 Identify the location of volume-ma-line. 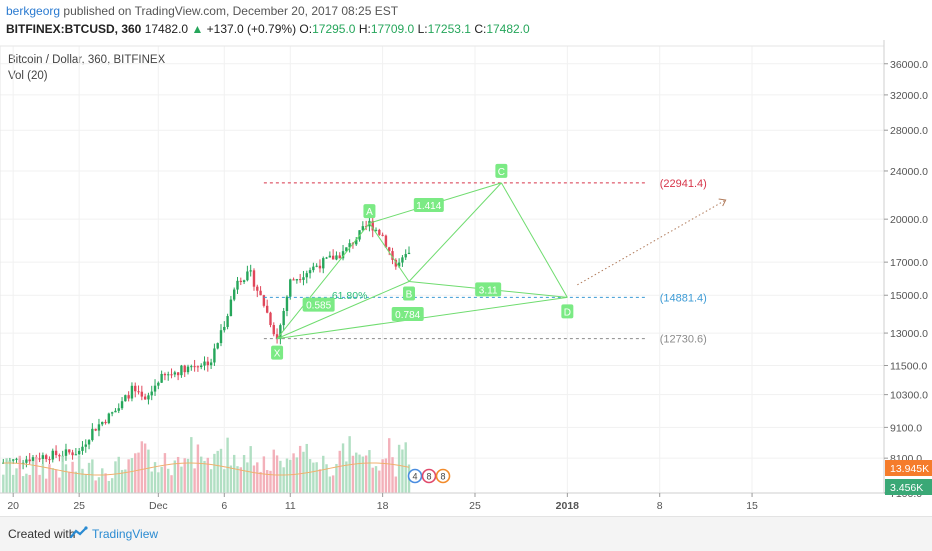
(206, 469).